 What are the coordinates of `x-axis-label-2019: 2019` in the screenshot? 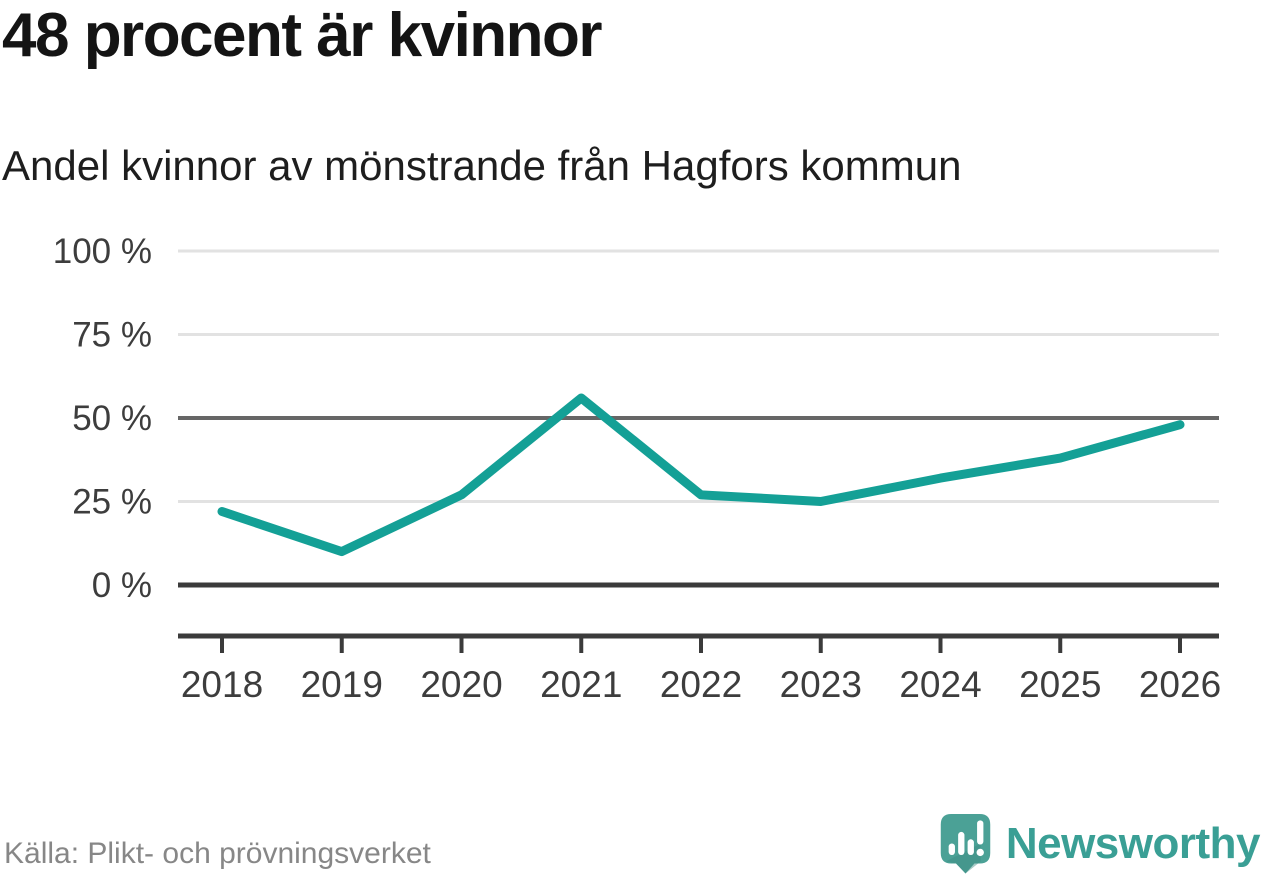 It's located at (342, 684).